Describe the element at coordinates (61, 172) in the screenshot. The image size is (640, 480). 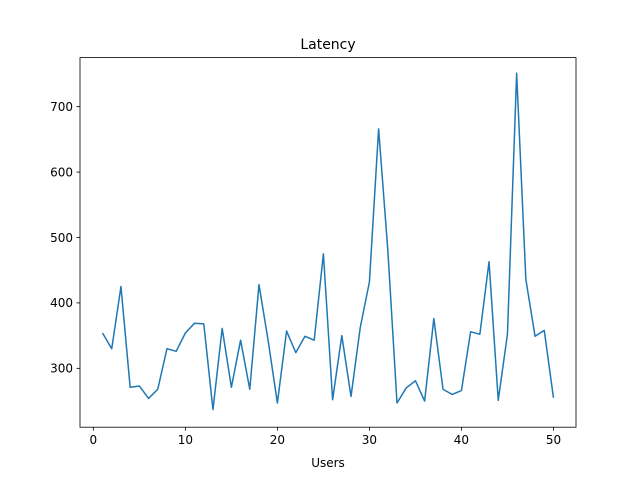
I see `y-tick-label: 600` at that location.